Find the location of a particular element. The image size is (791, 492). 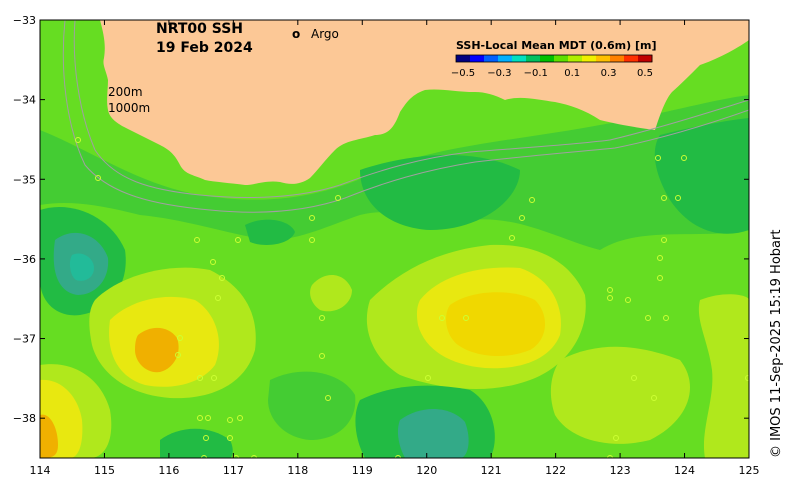

colorbar-tick-label: 0.1 is located at coordinates (572, 73).